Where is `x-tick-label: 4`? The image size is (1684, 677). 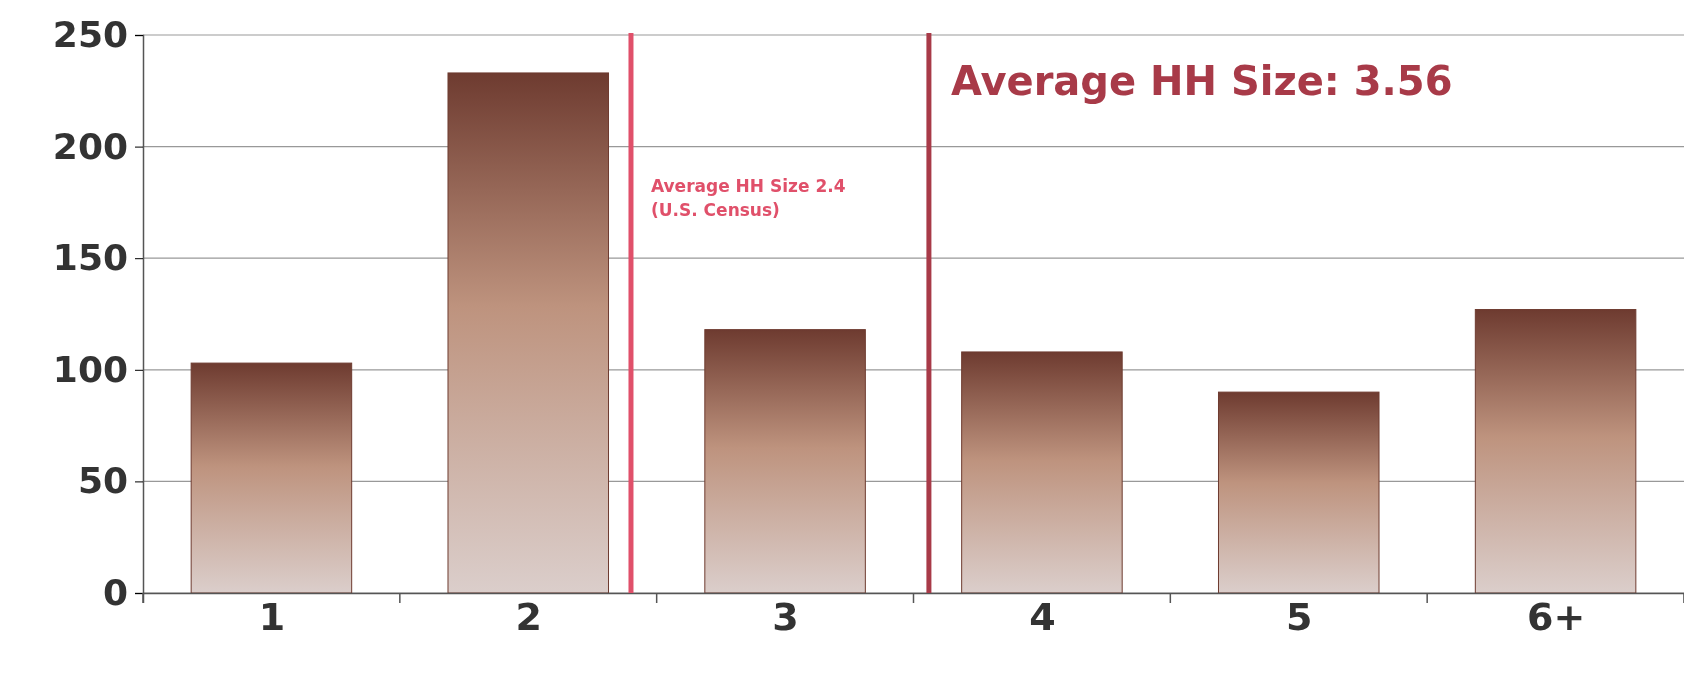
x-tick-label: 4 is located at coordinates (1042, 617).